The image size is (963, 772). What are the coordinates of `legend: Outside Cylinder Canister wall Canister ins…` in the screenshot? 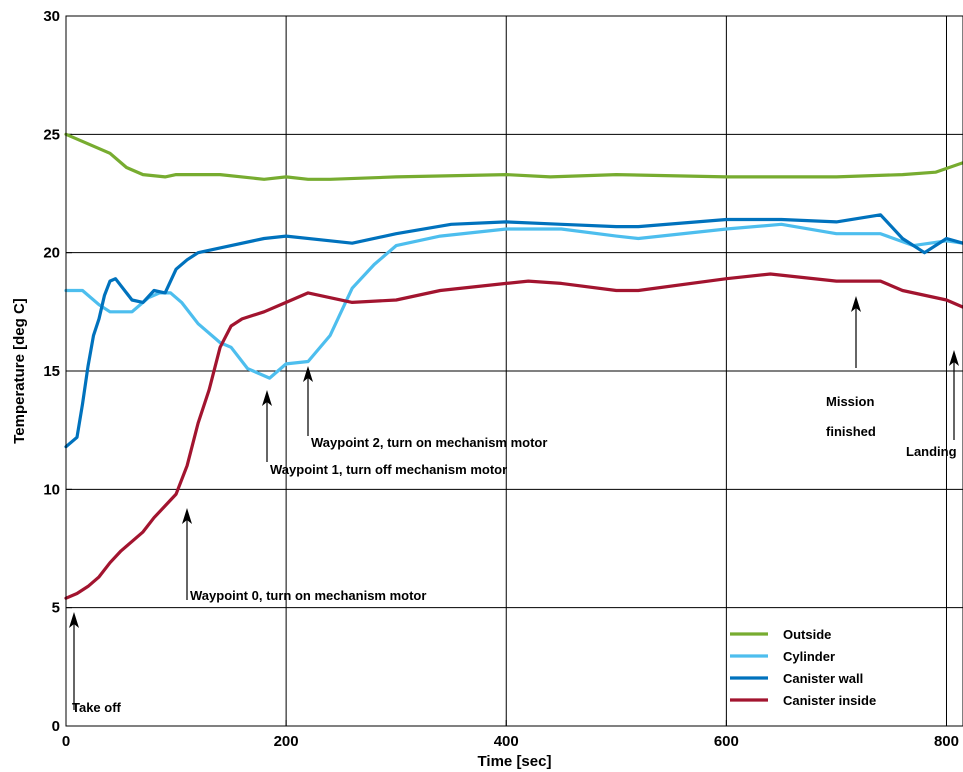 It's located at (803, 667).